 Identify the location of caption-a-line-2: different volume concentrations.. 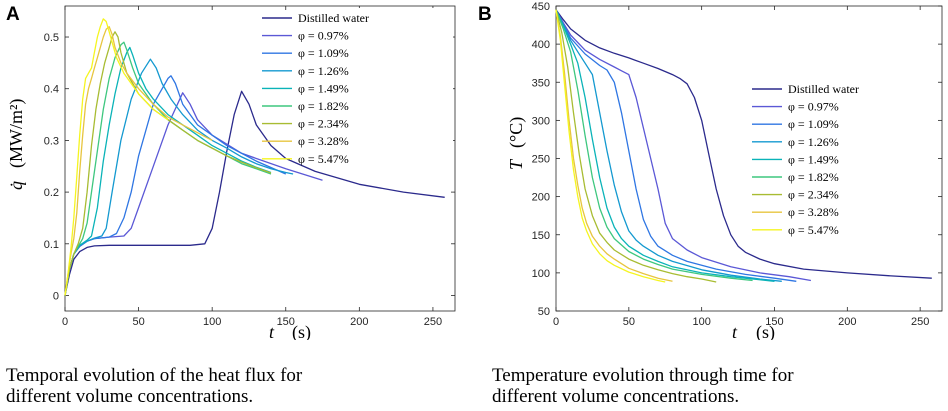
(130, 396).